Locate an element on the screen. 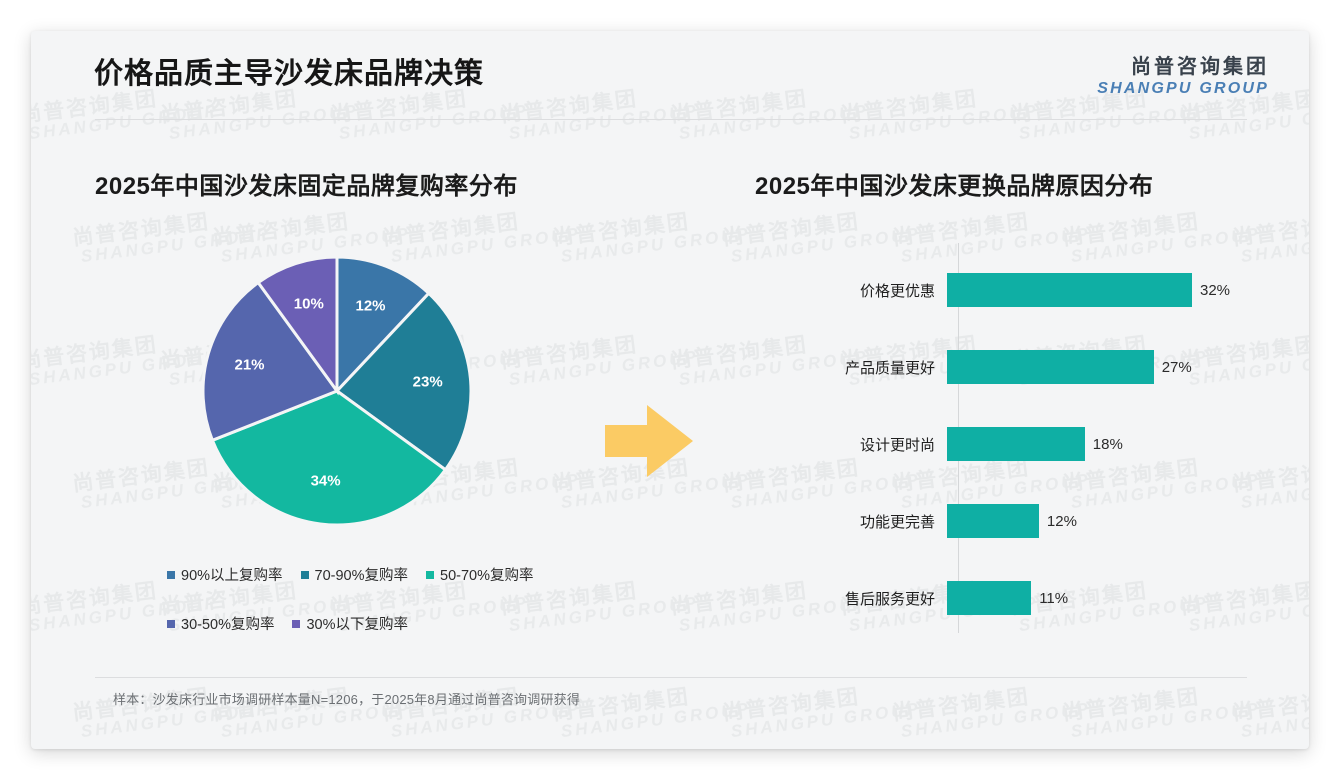  bar-category-label: 设计更时尚 is located at coordinates (897, 445).